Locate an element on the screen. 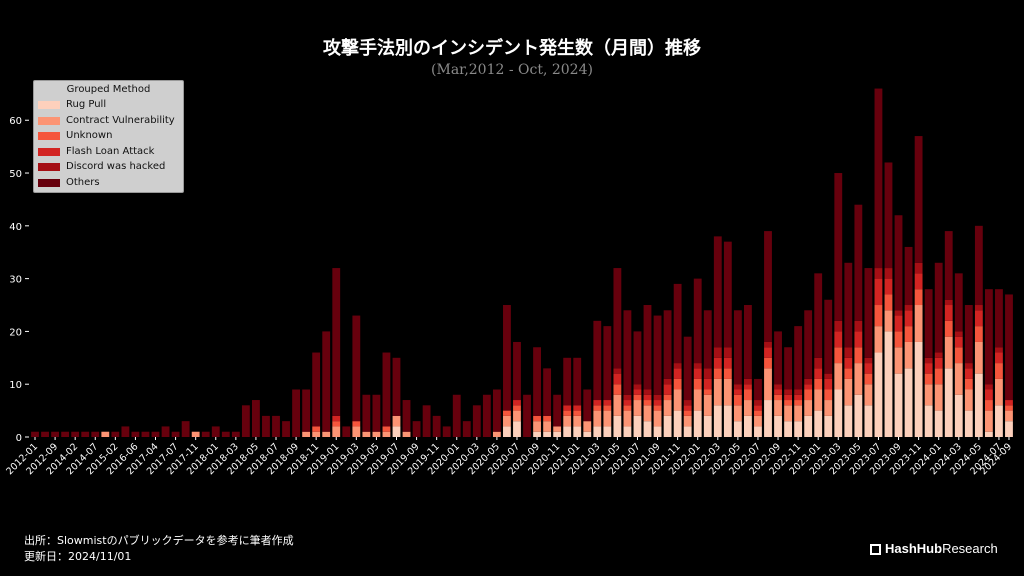 This screenshot has width=1024, height=576. legend-label: Contract Vulnerability is located at coordinates (120, 120).